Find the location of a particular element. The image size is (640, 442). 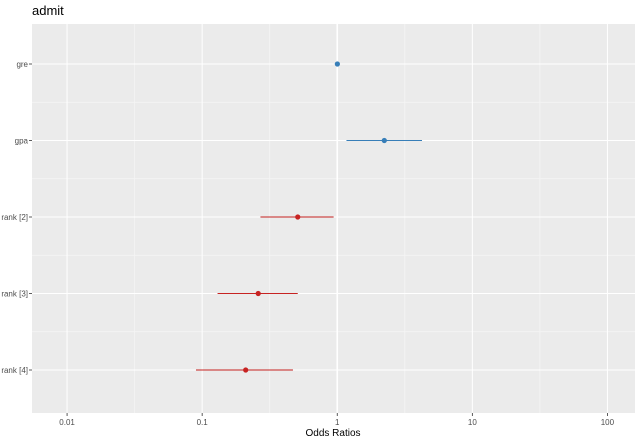

y-tick-label: rank [4] is located at coordinates (14, 370).